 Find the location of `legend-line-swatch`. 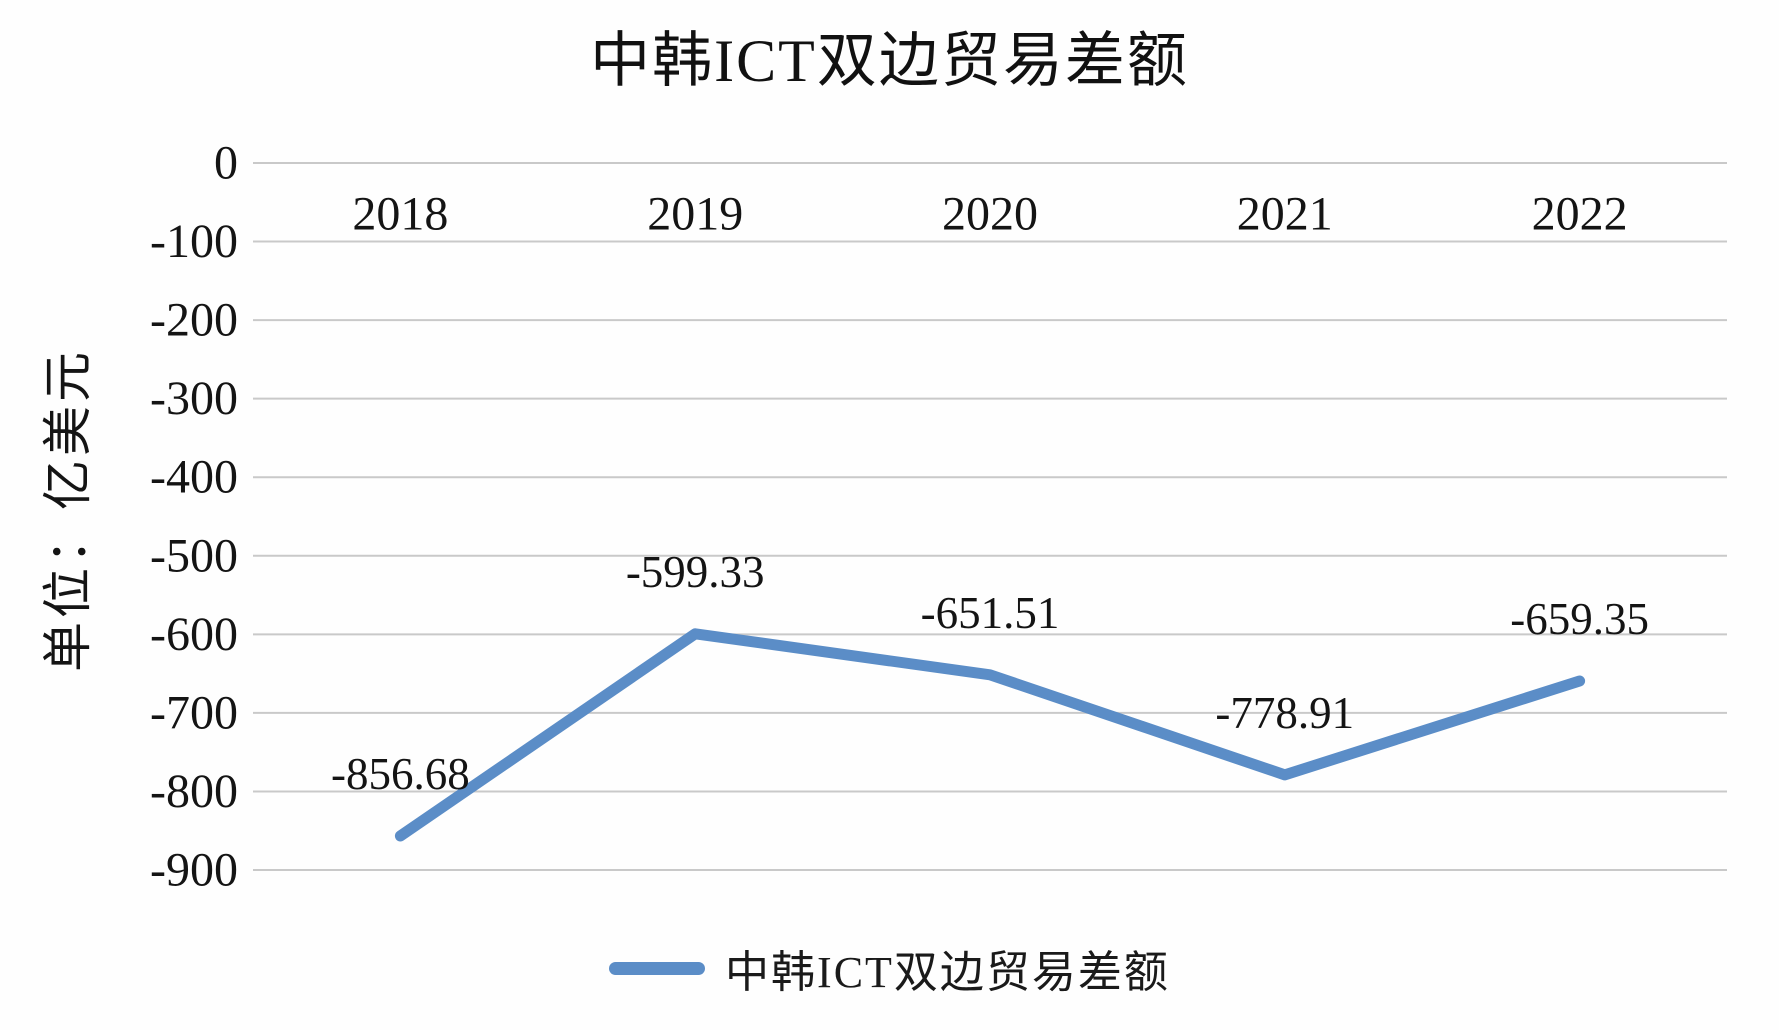

legend-line-swatch is located at coordinates (657, 968).